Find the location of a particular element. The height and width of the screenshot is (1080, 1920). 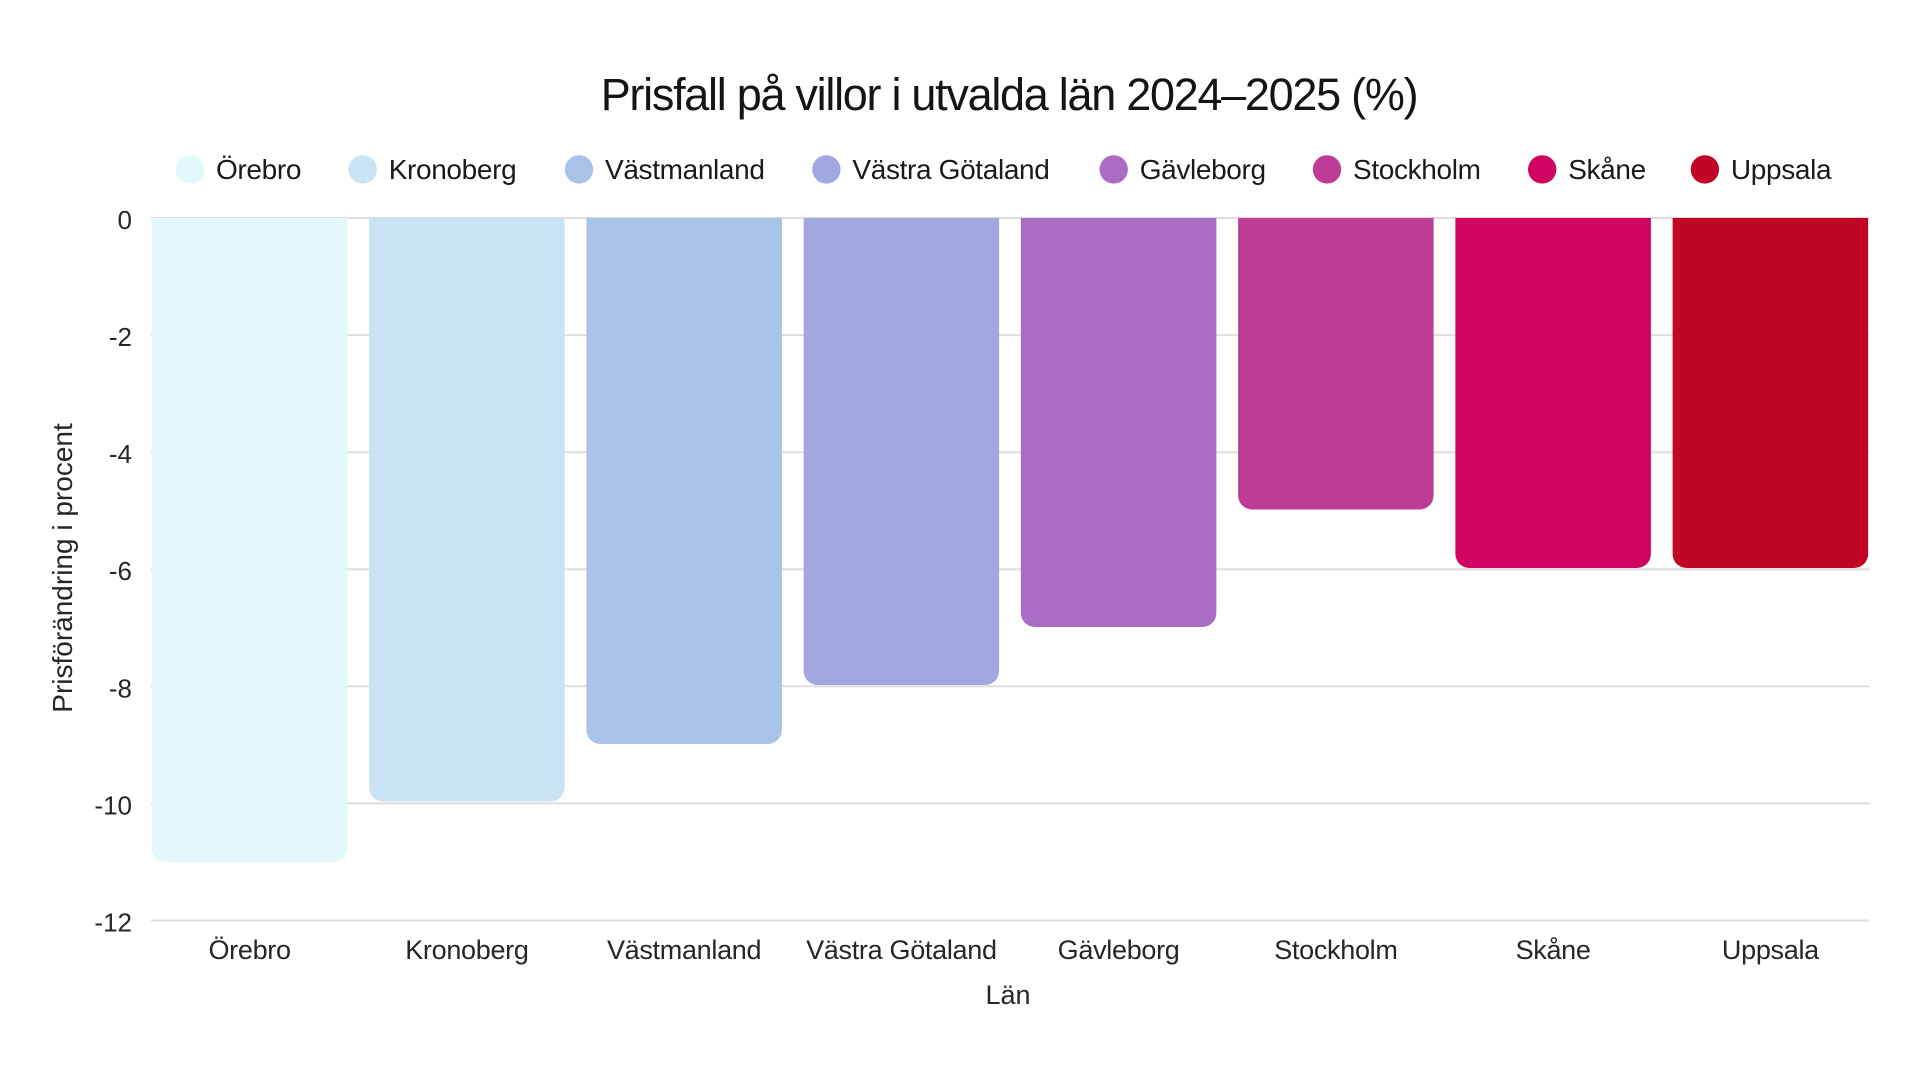

svg-text: -12 is located at coordinates (113, 923).